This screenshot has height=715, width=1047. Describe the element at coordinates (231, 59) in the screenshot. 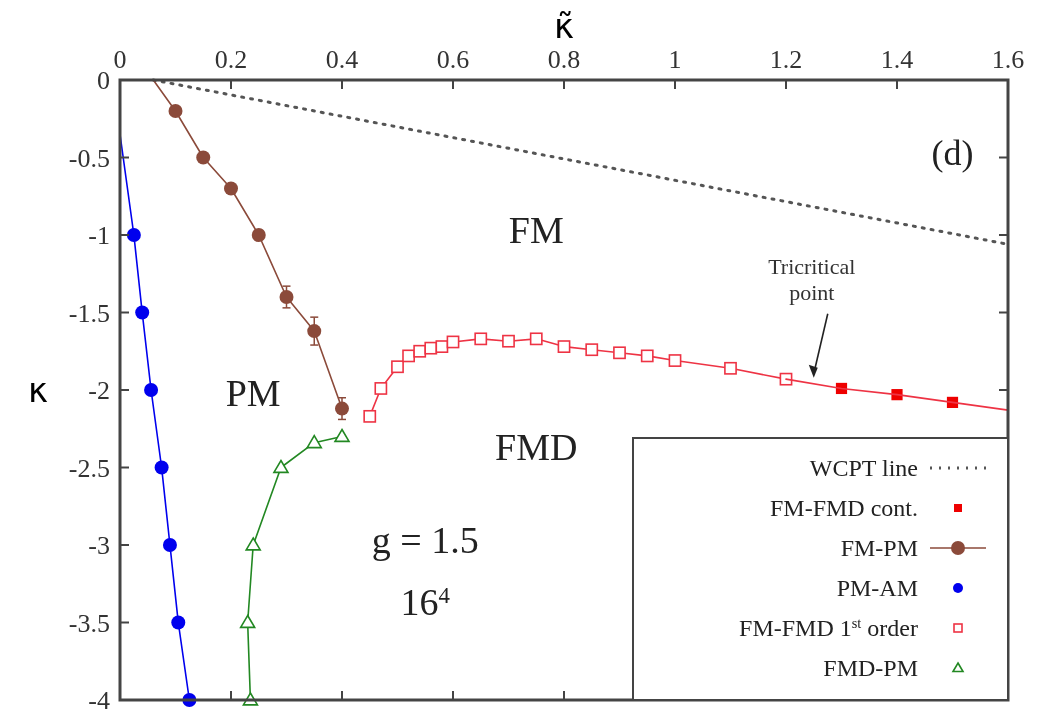

I see `x-tick-label: 0.2` at that location.